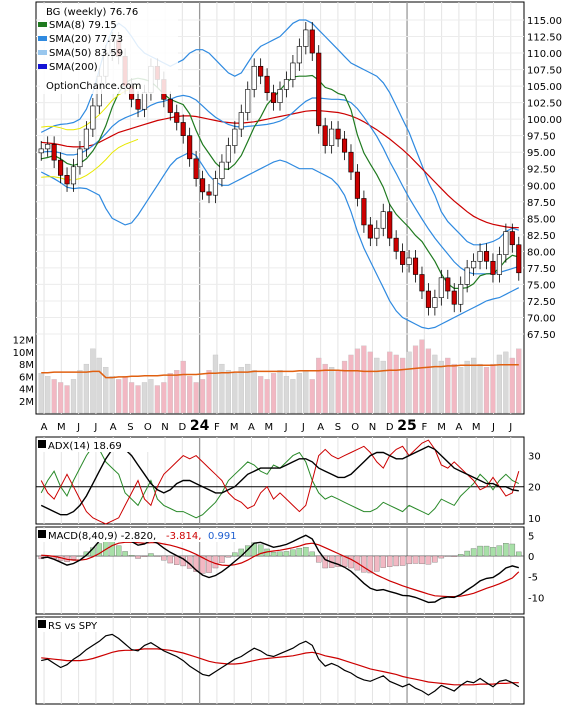 The height and width of the screenshot is (706, 566). I want to click on legend-swatch-sma20, so click(42, 38).